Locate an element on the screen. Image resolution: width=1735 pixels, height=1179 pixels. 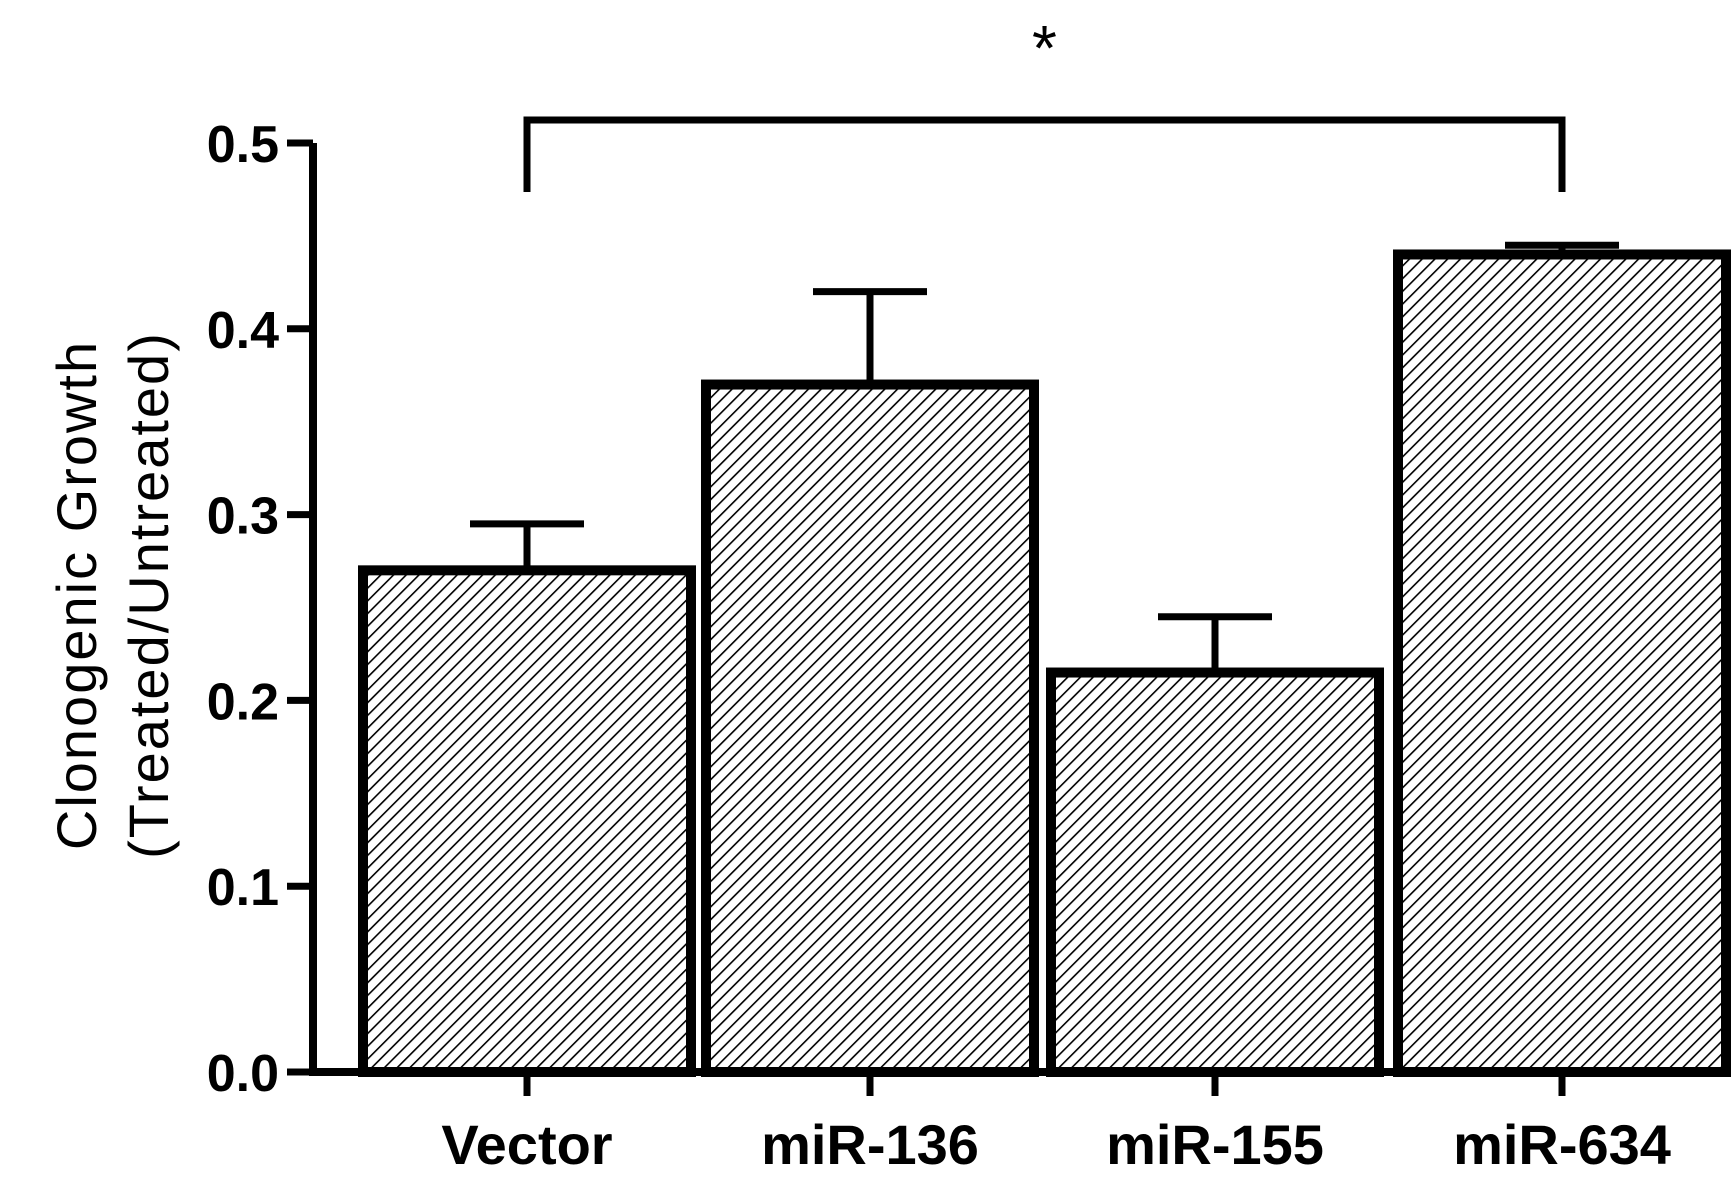
x-tick-label: miR-634 is located at coordinates (1562, 1144).